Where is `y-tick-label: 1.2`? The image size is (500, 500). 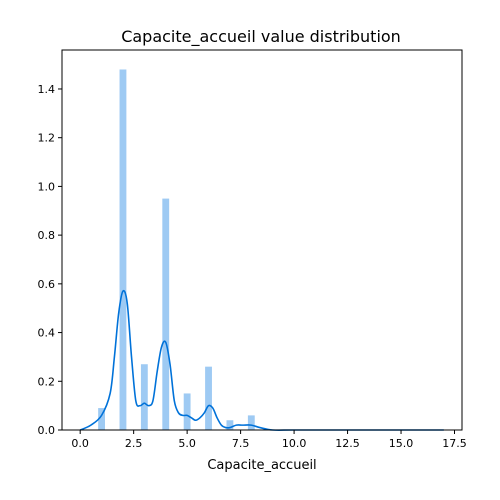 y-tick-label: 1.2 is located at coordinates (47, 138).